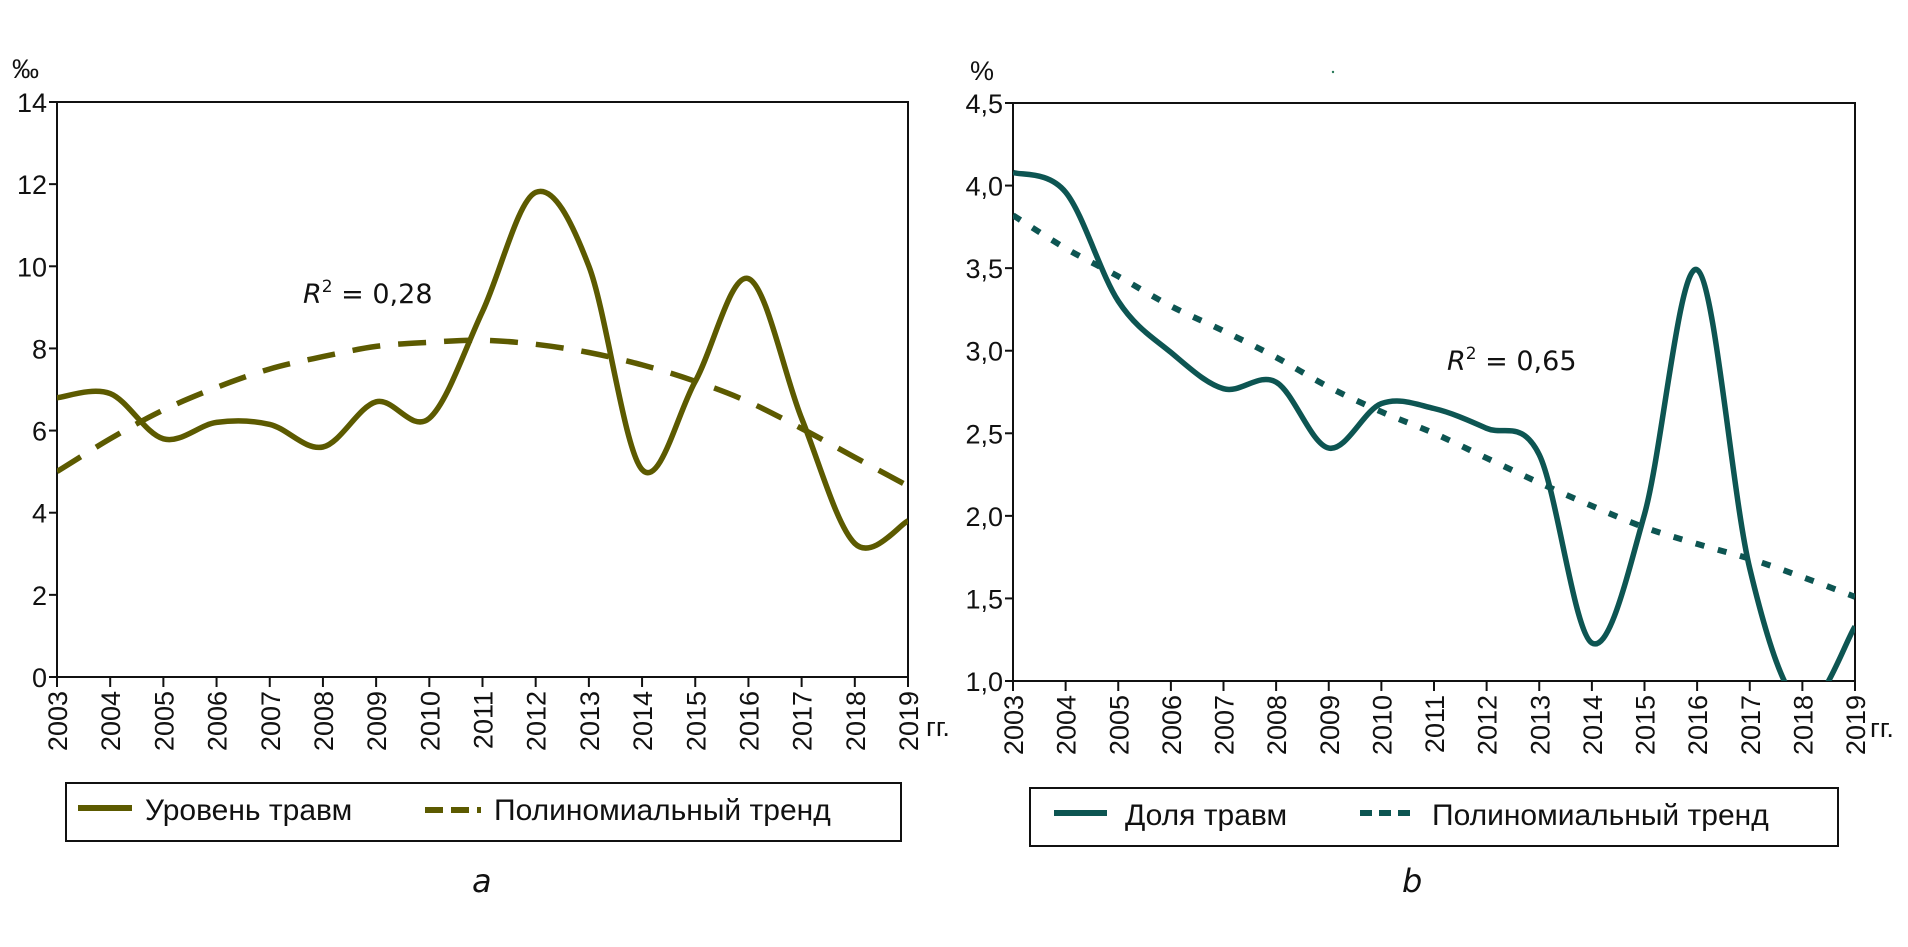  What do you see at coordinates (39, 514) in the screenshot?
I see `y-tick-label: 4` at bounding box center [39, 514].